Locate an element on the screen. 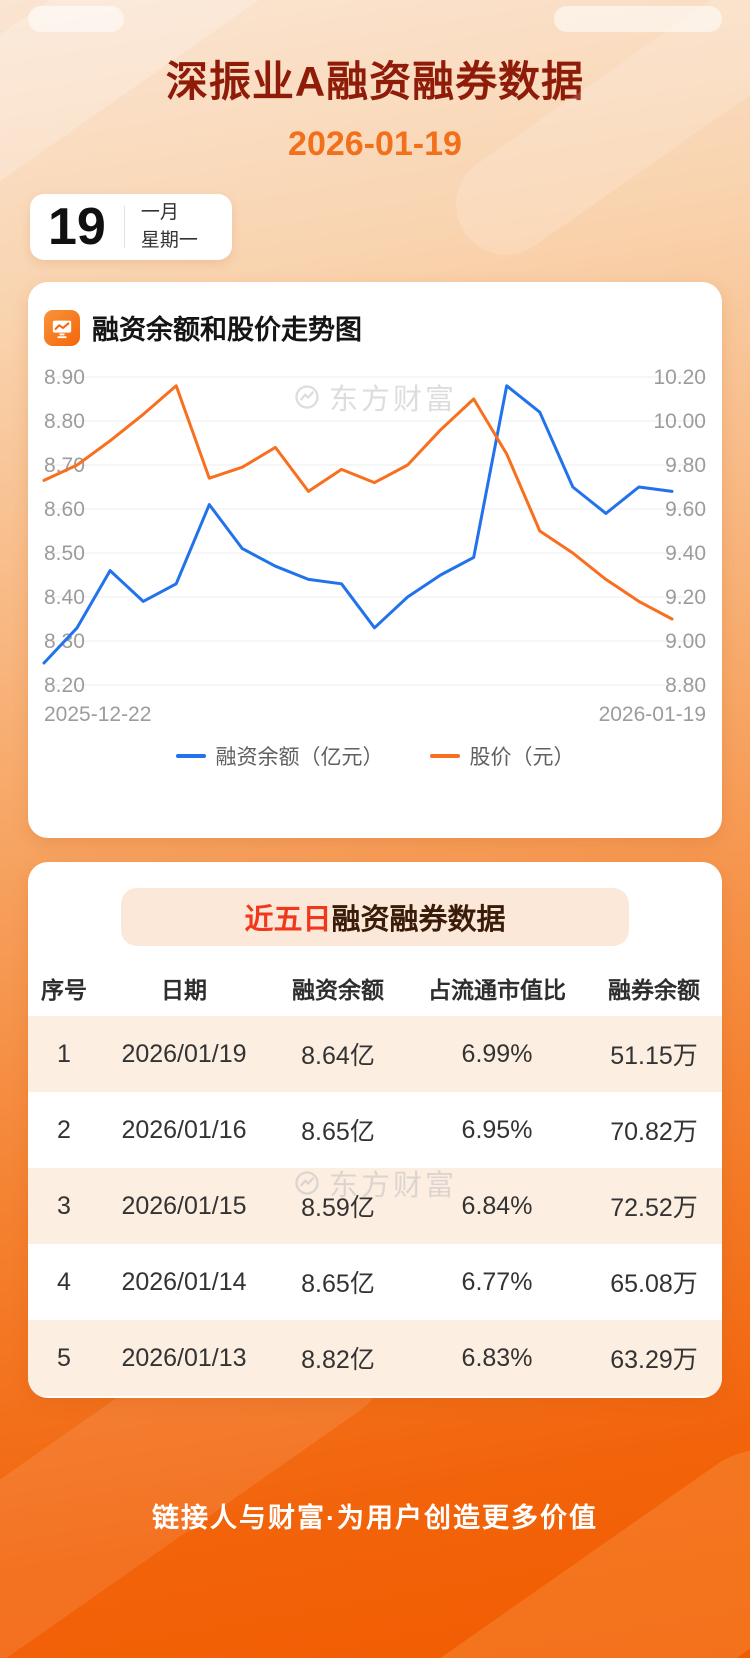  legend-label-financing: 融资余额（亿元） is located at coordinates (299, 757).